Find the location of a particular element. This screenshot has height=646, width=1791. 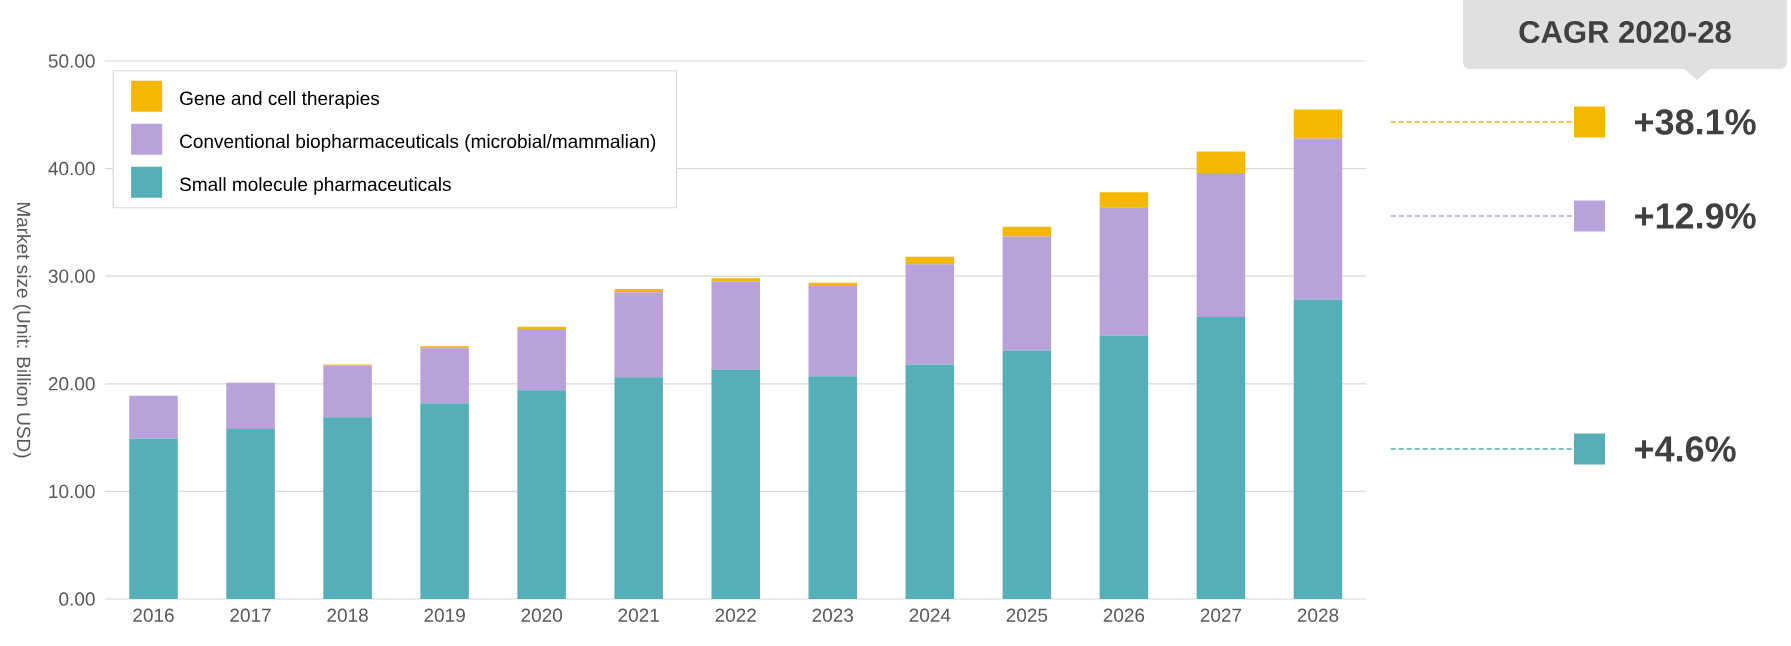

y-tick-label: 30.00 is located at coordinates (71, 276).